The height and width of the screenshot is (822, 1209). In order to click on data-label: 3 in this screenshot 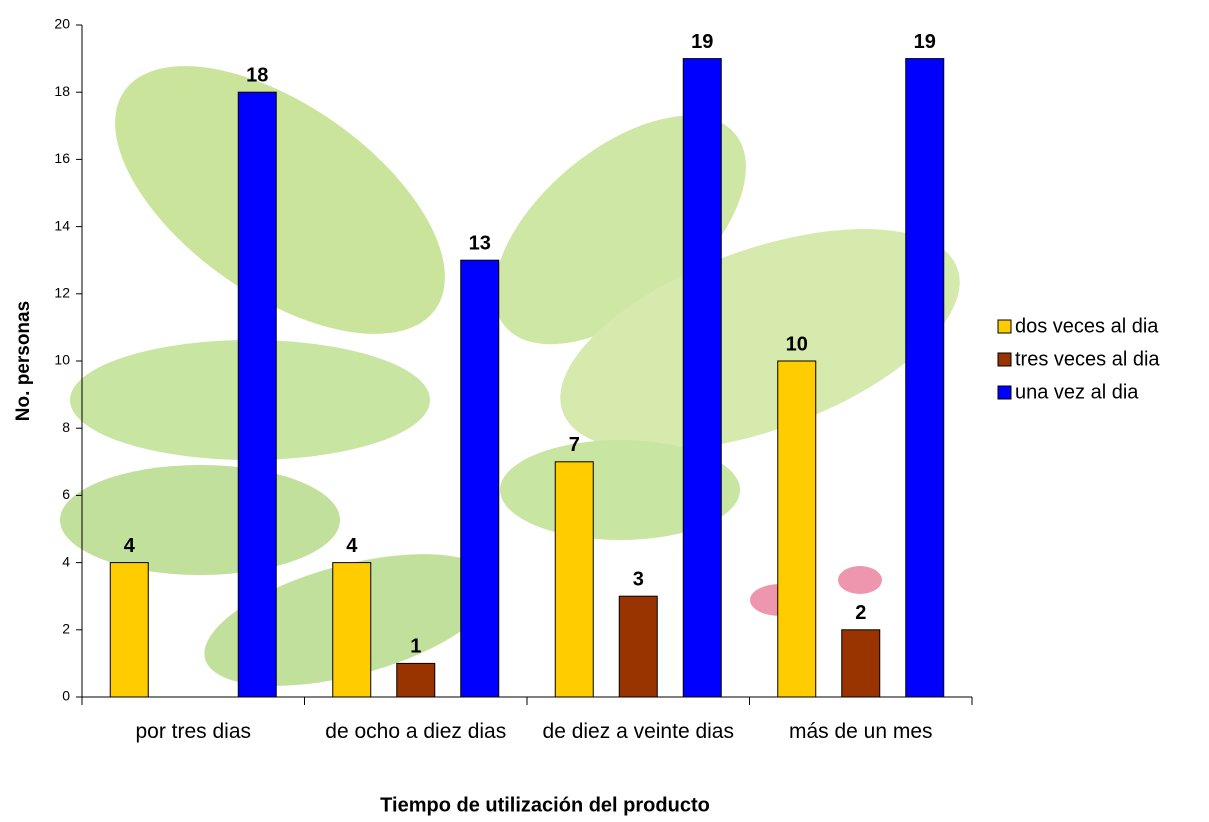, I will do `click(638, 579)`.